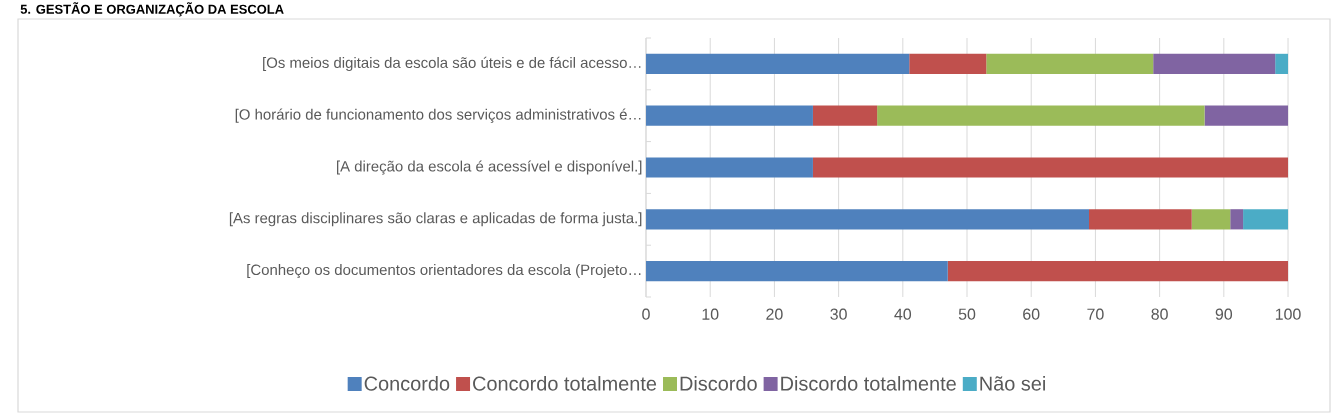 This screenshot has height=419, width=1341. Describe the element at coordinates (710, 314) in the screenshot. I see `x-tick-label: 10` at that location.